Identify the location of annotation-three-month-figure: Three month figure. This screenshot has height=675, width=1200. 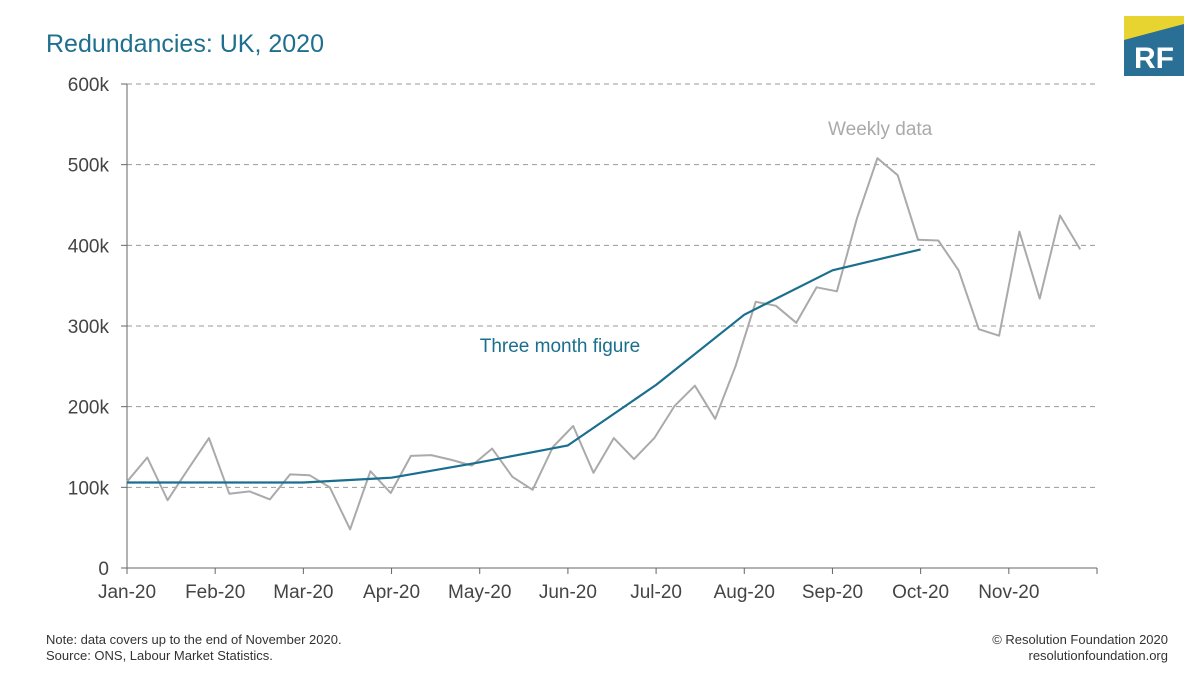
(560, 346).